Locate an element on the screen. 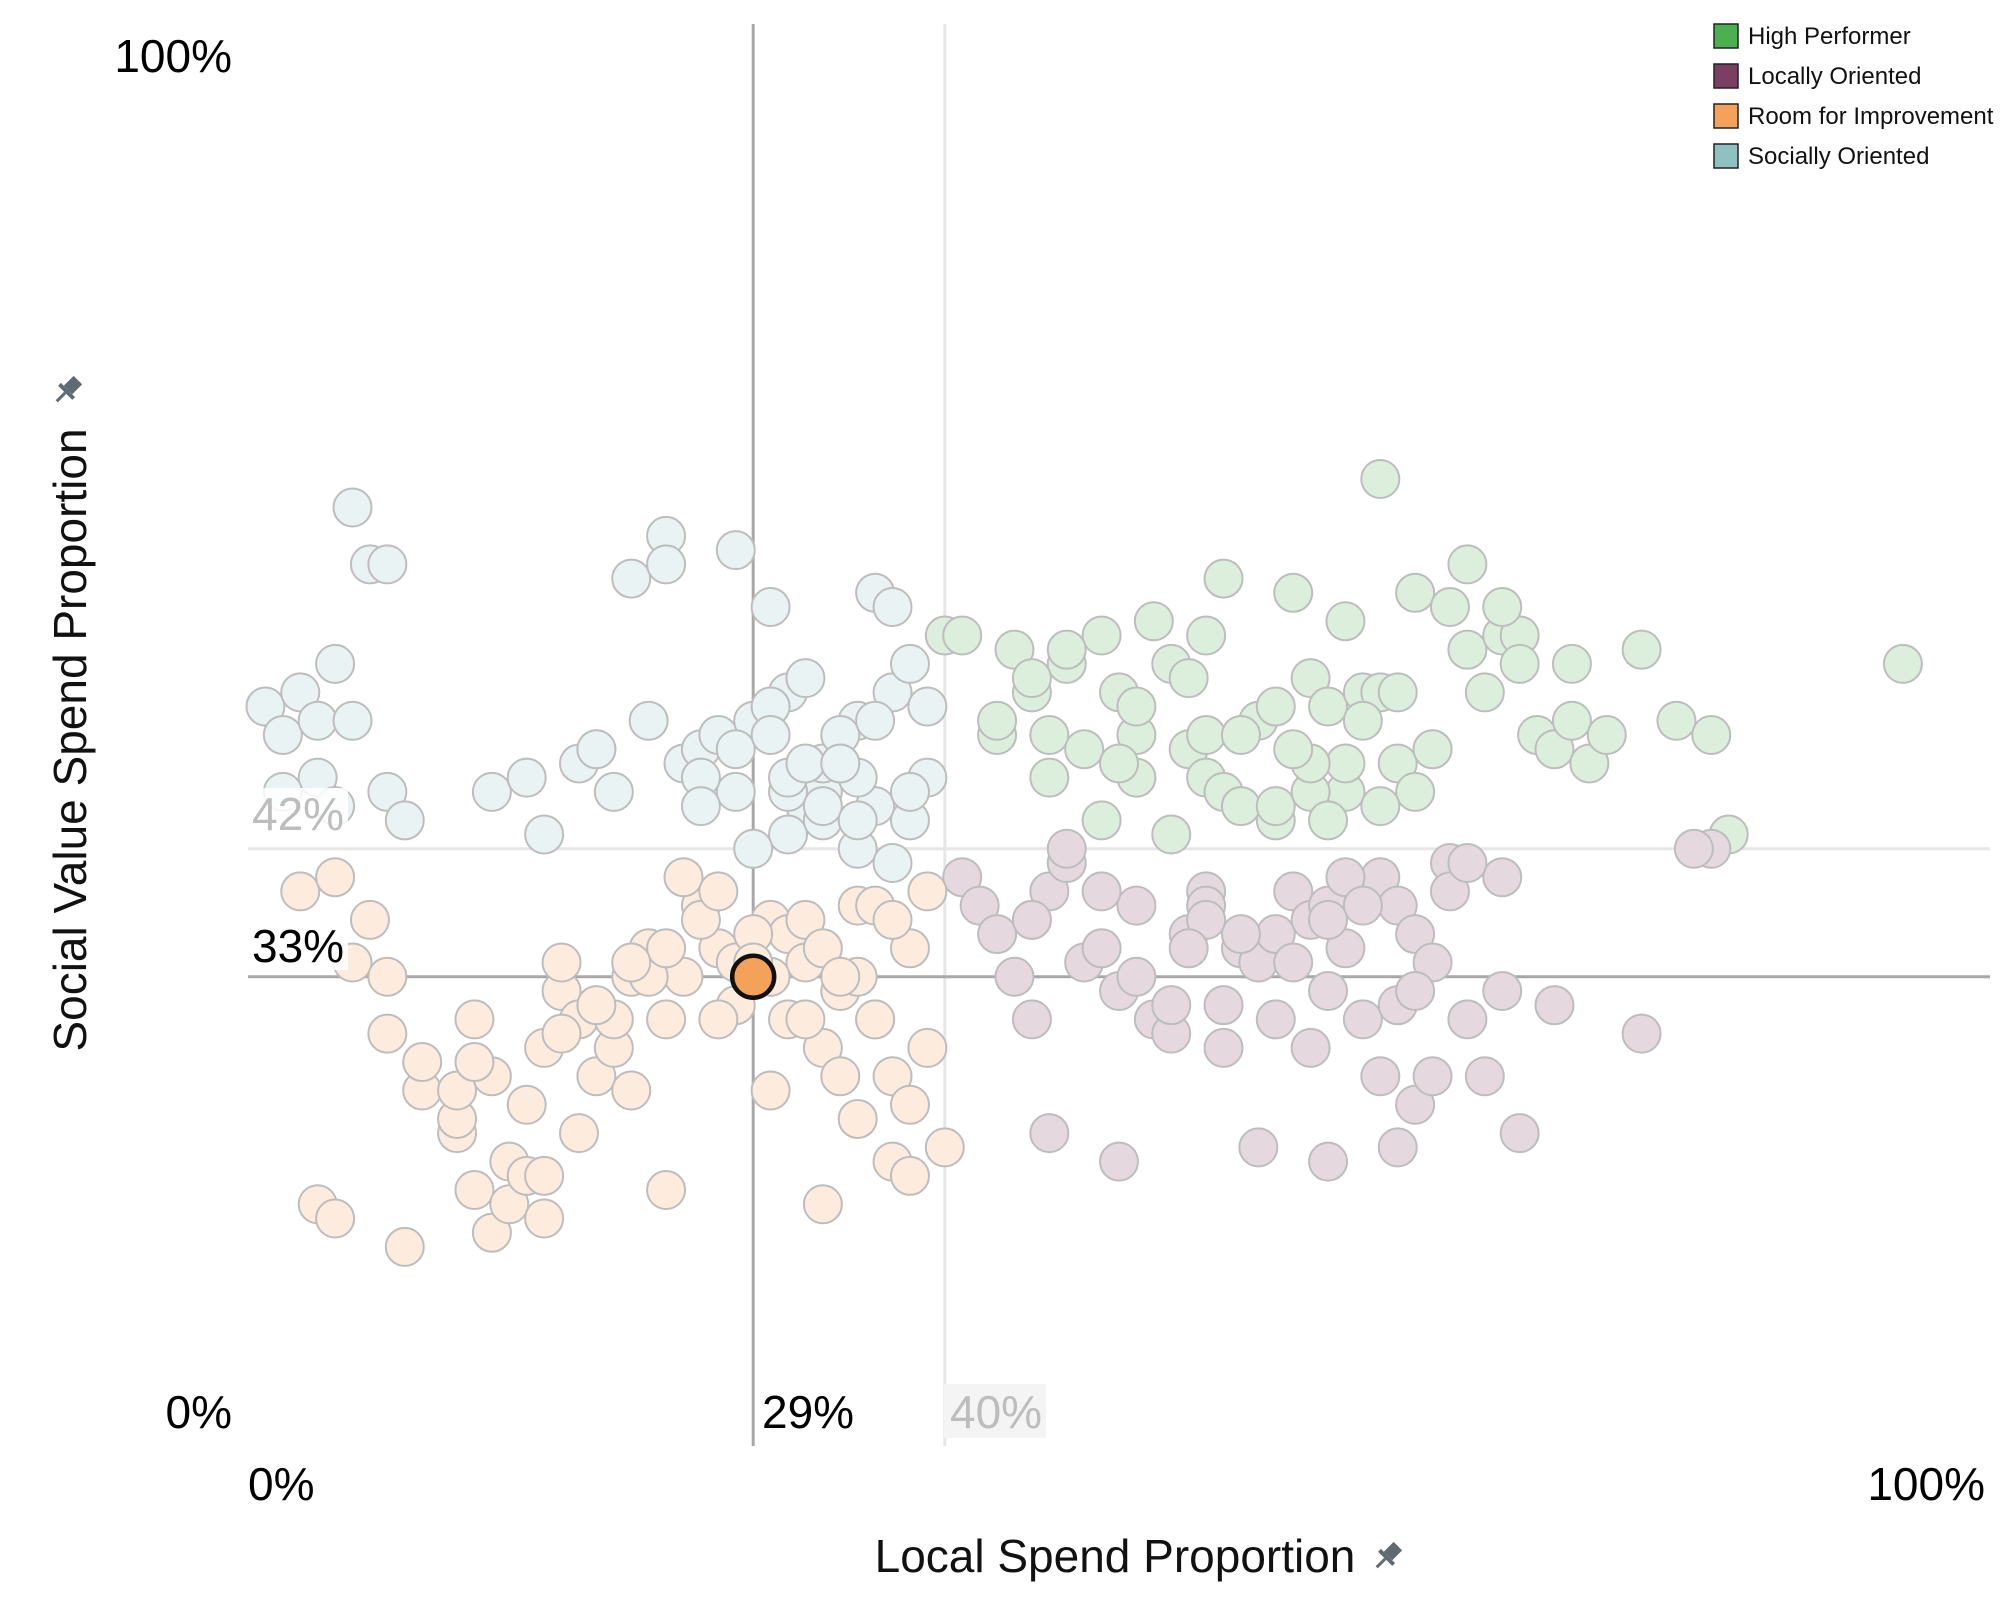  highlighted-data-point is located at coordinates (753, 976).